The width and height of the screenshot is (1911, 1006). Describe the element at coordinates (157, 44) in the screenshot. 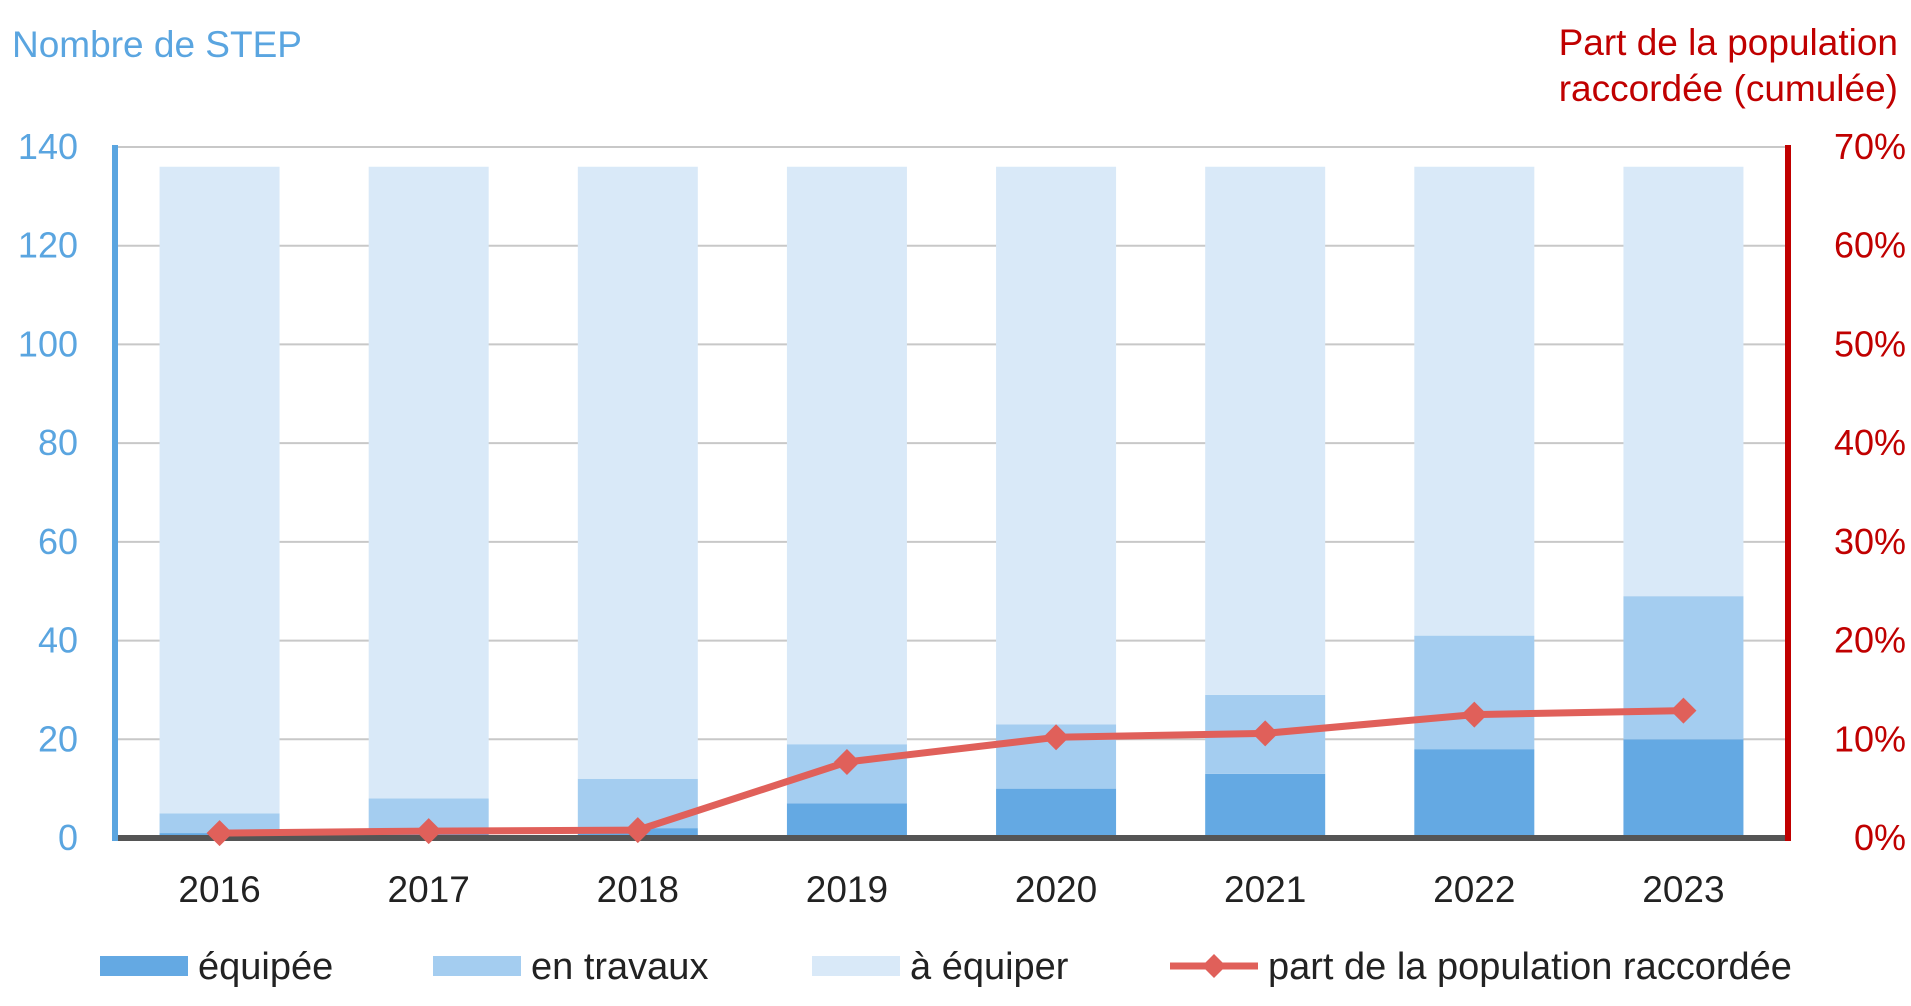

I see `y-axis-title: Nombre de STEP` at that location.